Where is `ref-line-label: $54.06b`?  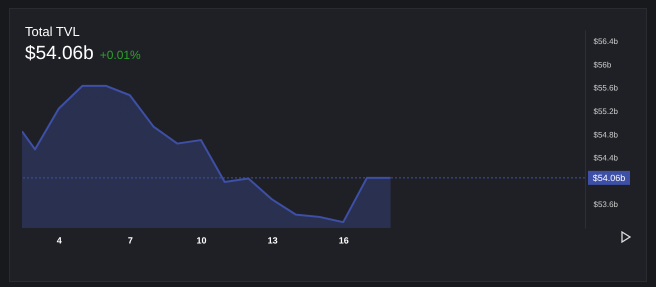
ref-line-label: $54.06b is located at coordinates (609, 177).